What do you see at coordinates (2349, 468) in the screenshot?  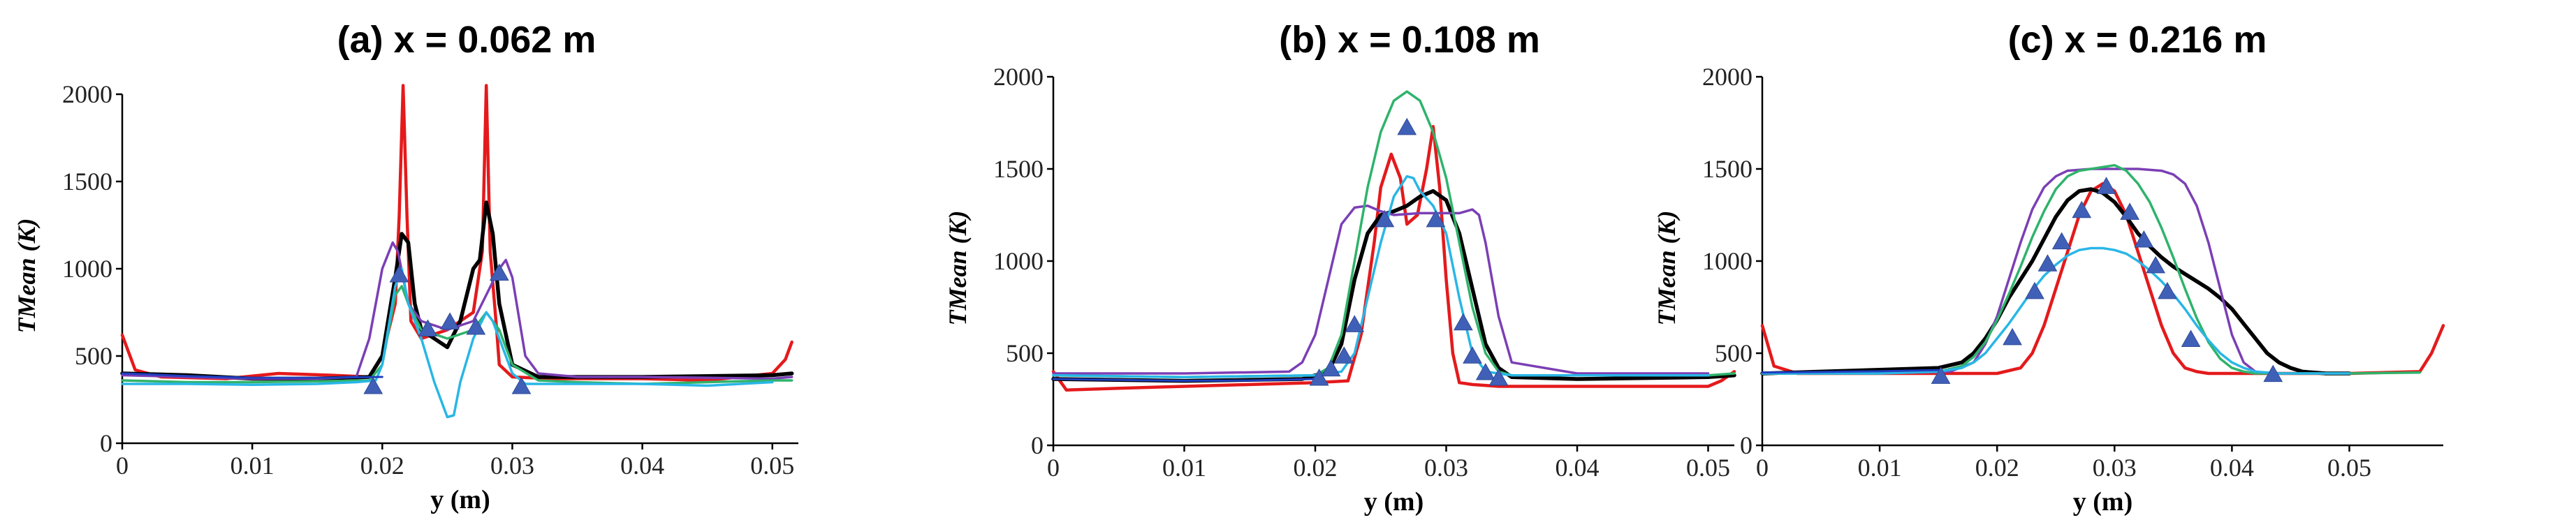 I see `x-tick-label-c: 0.05` at bounding box center [2349, 468].